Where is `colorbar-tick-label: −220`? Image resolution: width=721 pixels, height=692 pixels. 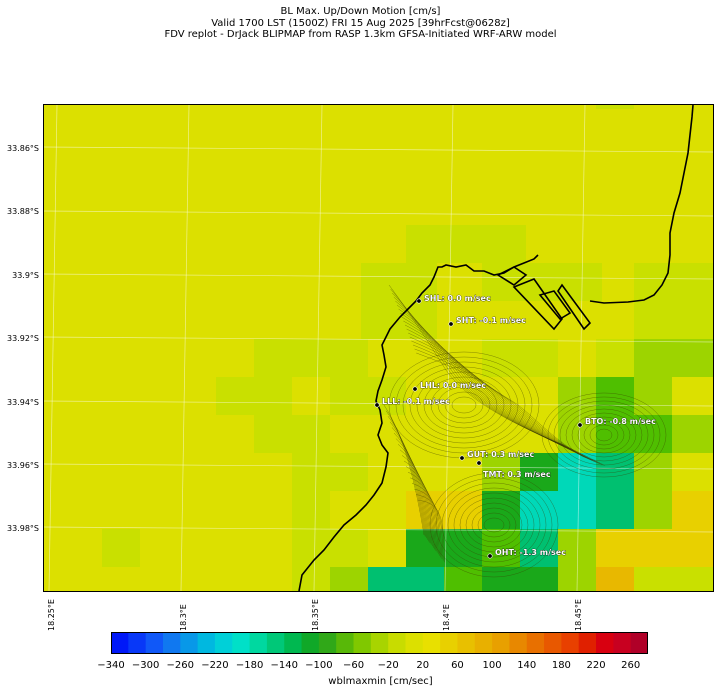 colorbar-tick-label: −220 is located at coordinates (215, 665).